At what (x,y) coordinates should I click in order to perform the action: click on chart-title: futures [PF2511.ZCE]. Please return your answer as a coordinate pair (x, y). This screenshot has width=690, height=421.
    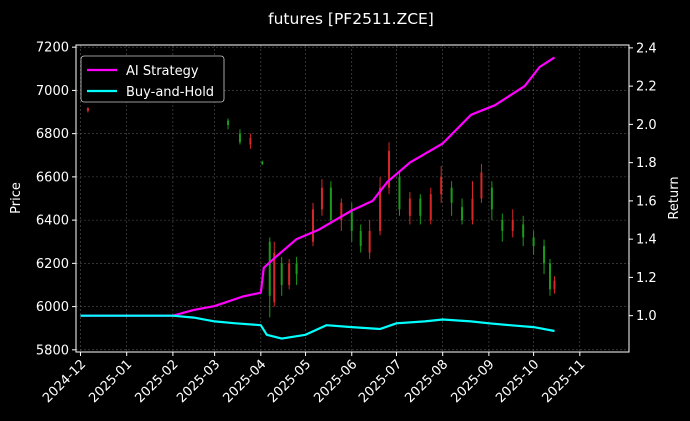
    Looking at the image, I should click on (351, 19).